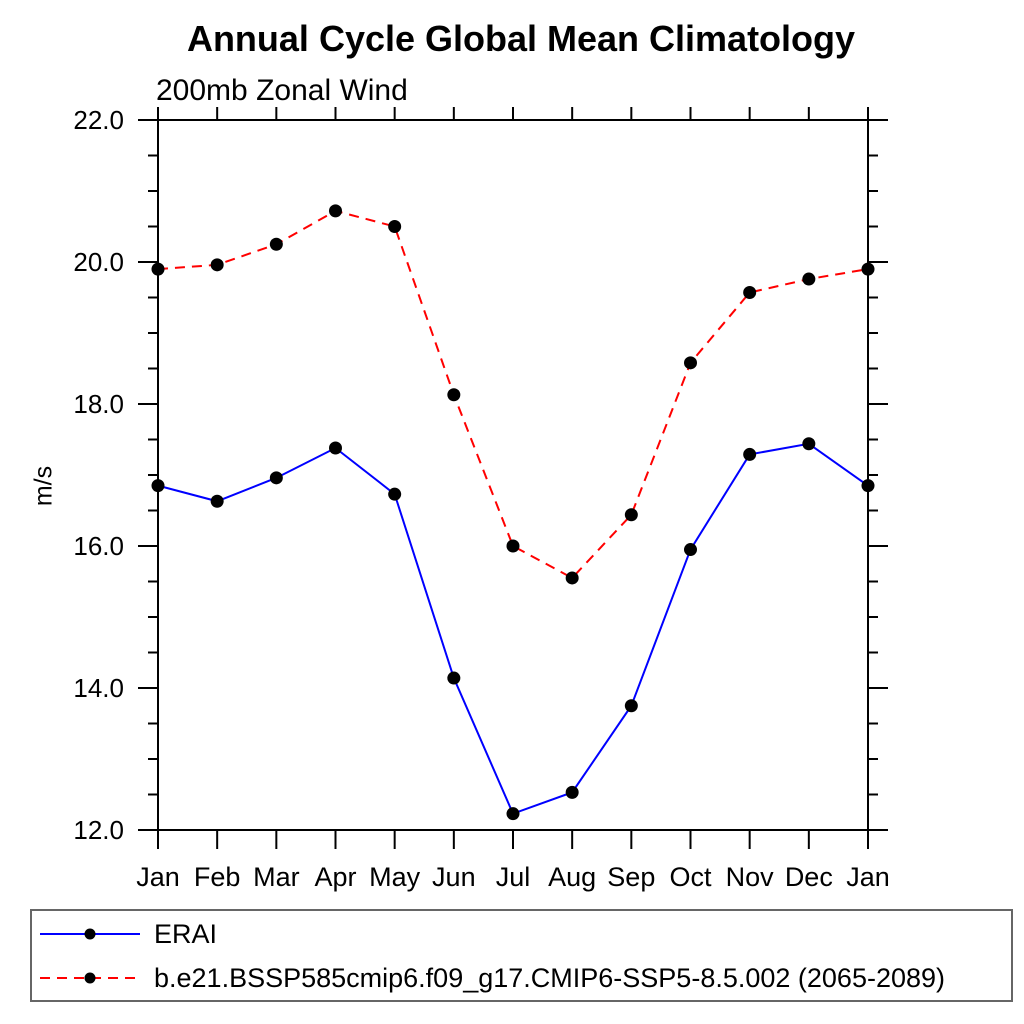 The image size is (1024, 1024). I want to click on legend-sample-model-line, so click(90, 978).